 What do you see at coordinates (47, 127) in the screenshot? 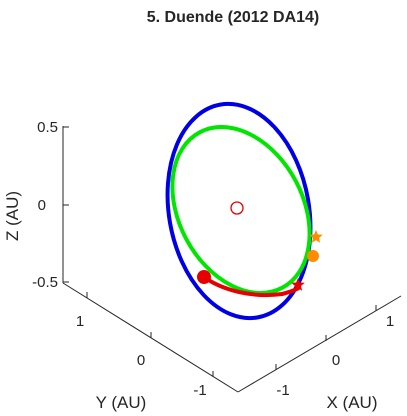
I see `z-tick-label: 0.5` at bounding box center [47, 127].